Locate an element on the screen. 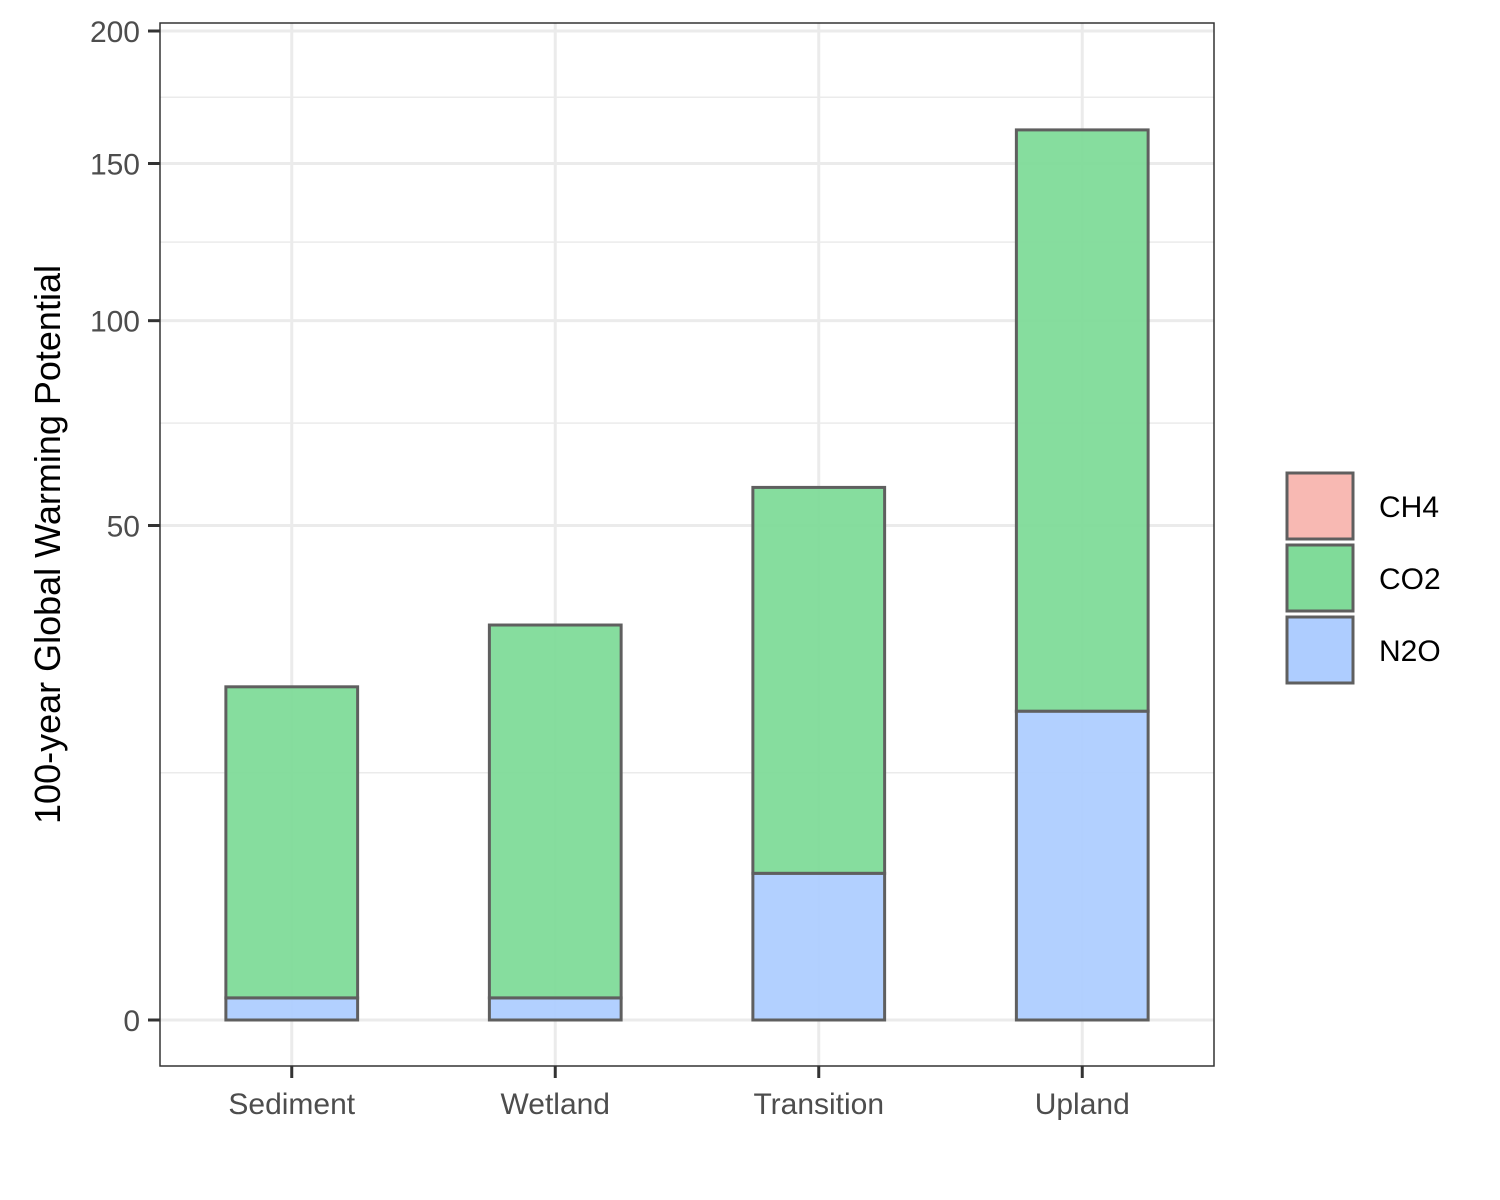 The image size is (1500, 1200). bar-segment-sediment-n2o is located at coordinates (292, 1009).